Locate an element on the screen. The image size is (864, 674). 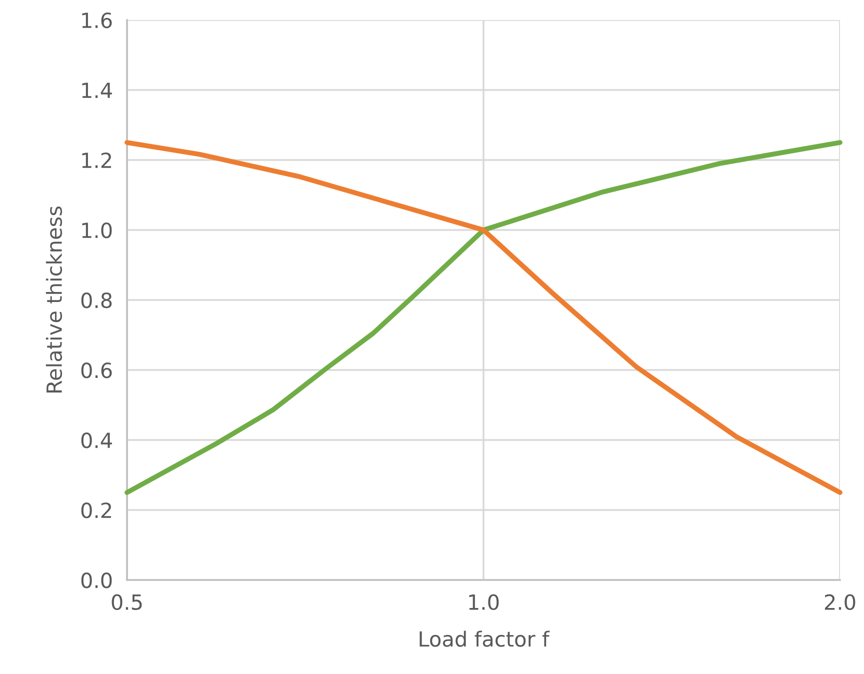
y-tick-label: 0.8 is located at coordinates (96, 300).